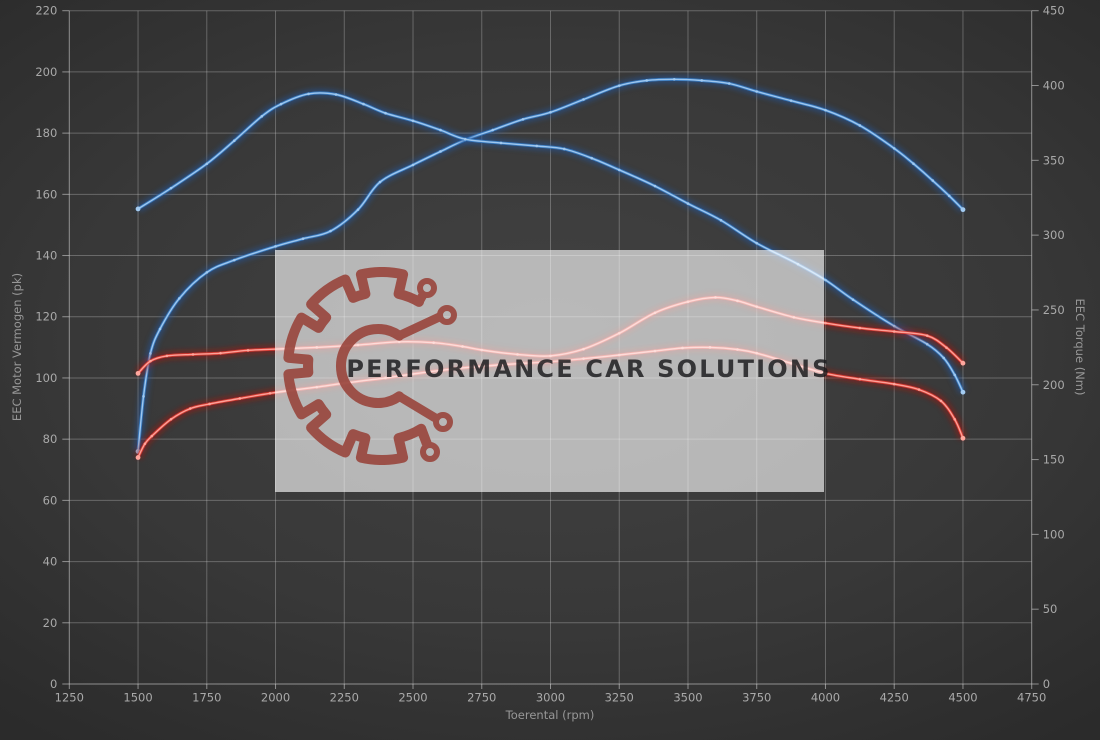 The width and height of the screenshot is (1100, 740). What do you see at coordinates (50, 623) in the screenshot?
I see `y-left-tick-label: 20` at bounding box center [50, 623].